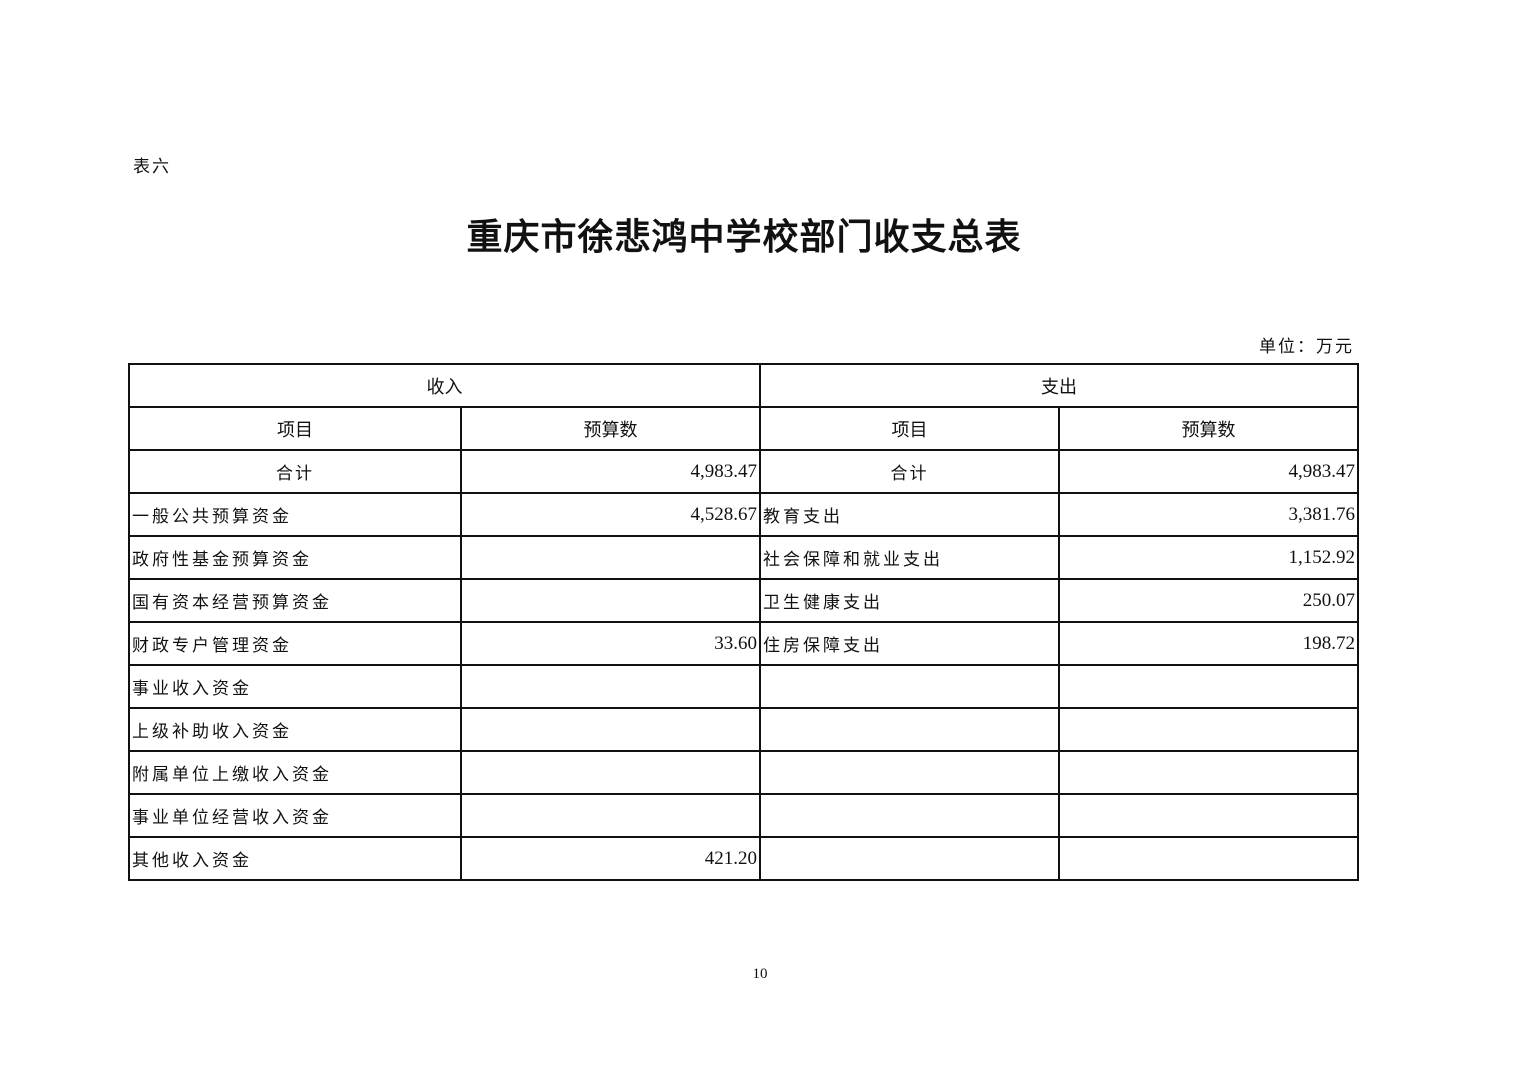 Image resolution: width=1520 pixels, height=1074 pixels. Describe the element at coordinates (1208, 514) in the screenshot. I see `expense-amount: 3,381.76` at that location.